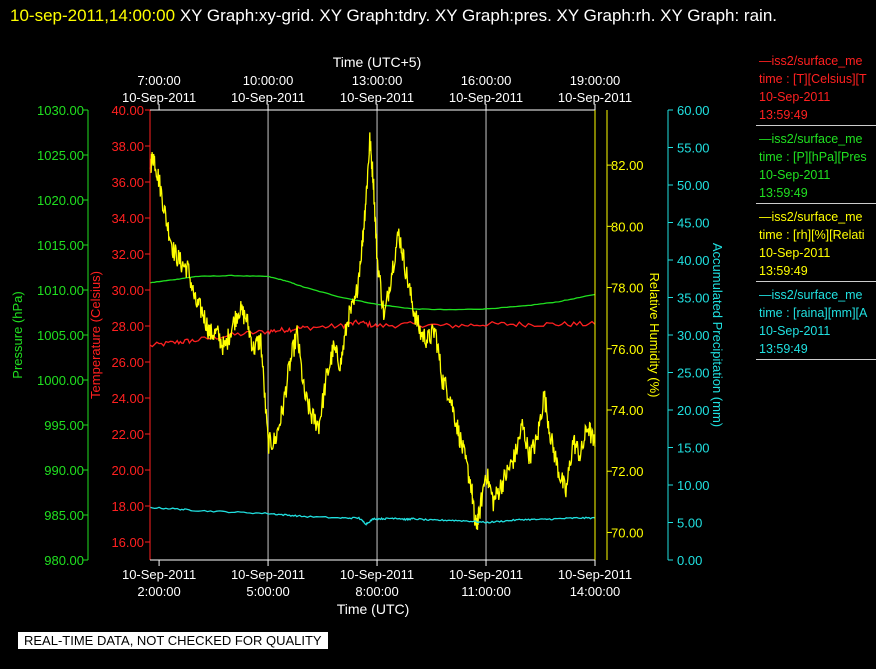 Image resolution: width=876 pixels, height=669 pixels. What do you see at coordinates (813, 79) in the screenshot?
I see `legend-units: time : [T][Celsius][T` at bounding box center [813, 79].